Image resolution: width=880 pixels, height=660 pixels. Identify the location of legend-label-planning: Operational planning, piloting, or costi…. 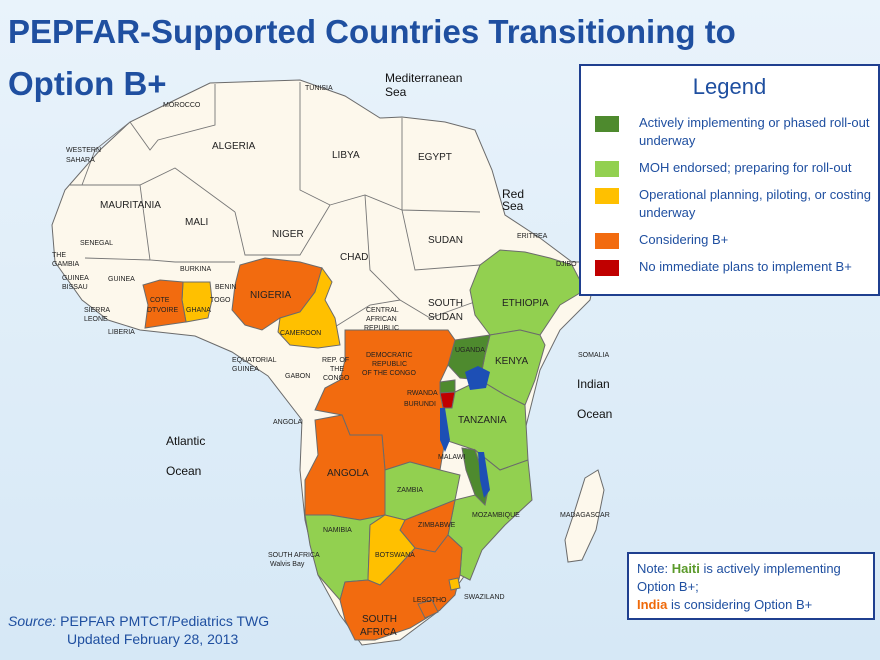
(755, 203).